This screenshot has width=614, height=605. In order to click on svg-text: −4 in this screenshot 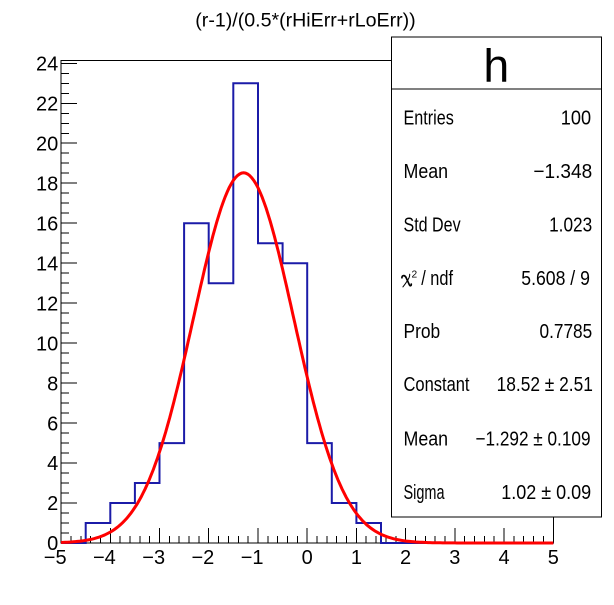, I will do `click(104, 558)`.